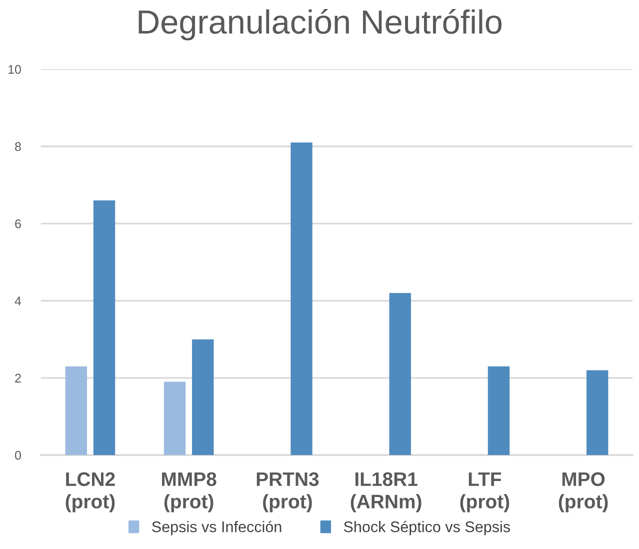  I want to click on y-tick-label: 8, so click(18, 147).